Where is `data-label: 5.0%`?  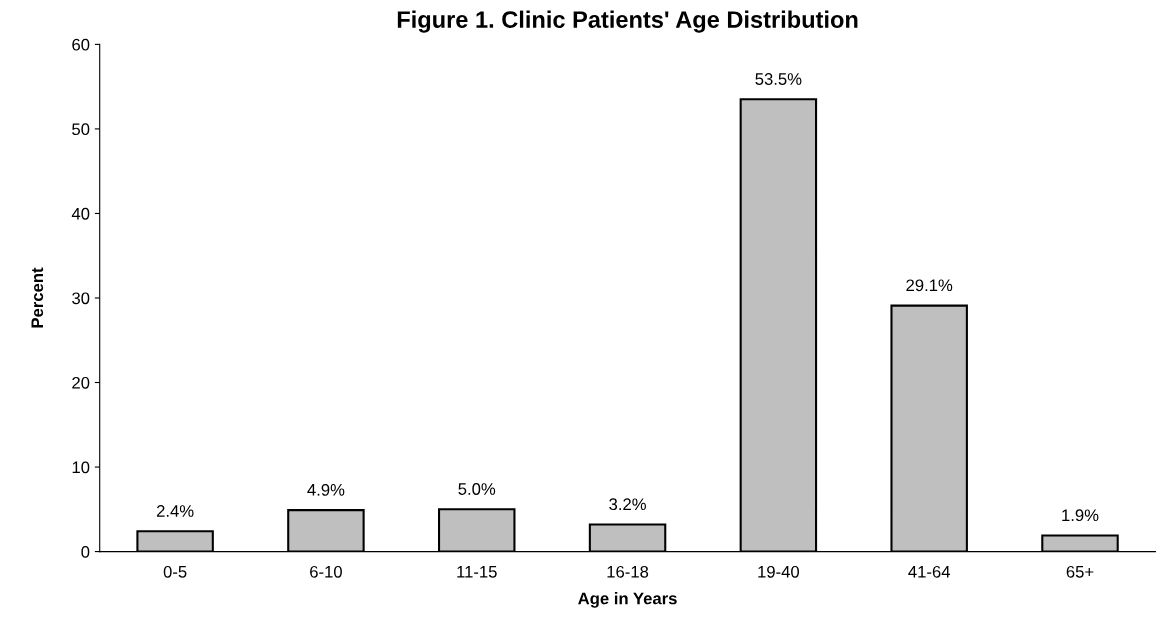 data-label: 5.0% is located at coordinates (477, 489).